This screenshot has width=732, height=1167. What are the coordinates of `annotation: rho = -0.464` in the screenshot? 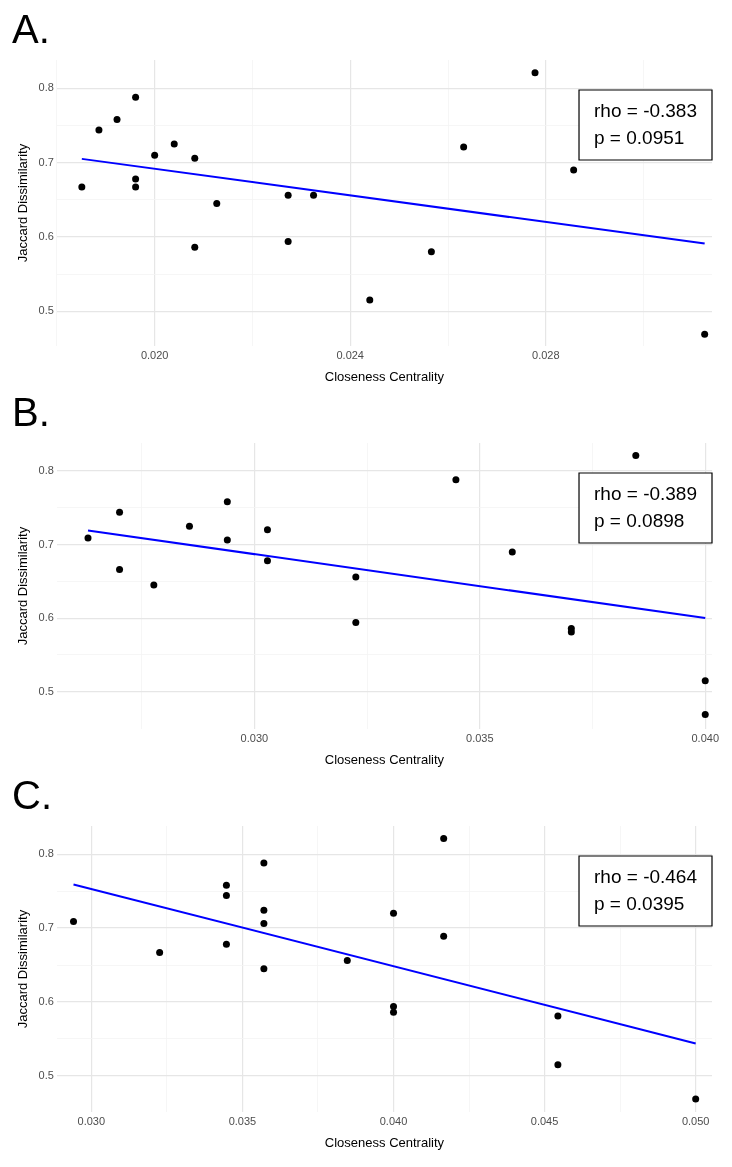 It's located at (646, 876).